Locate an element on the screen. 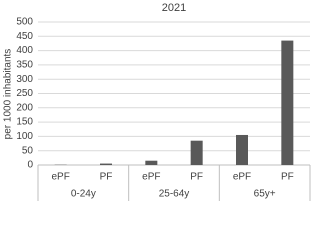 The width and height of the screenshot is (320, 240). y-tick-label: 100 is located at coordinates (24, 136).